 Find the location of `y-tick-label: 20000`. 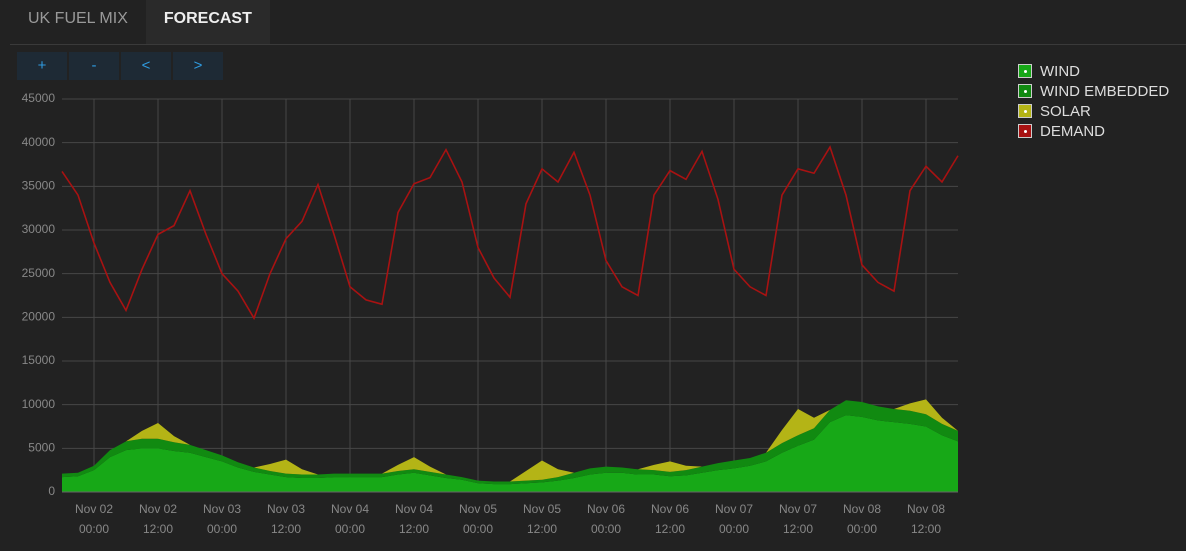

y-tick-label: 20000 is located at coordinates (39, 317).